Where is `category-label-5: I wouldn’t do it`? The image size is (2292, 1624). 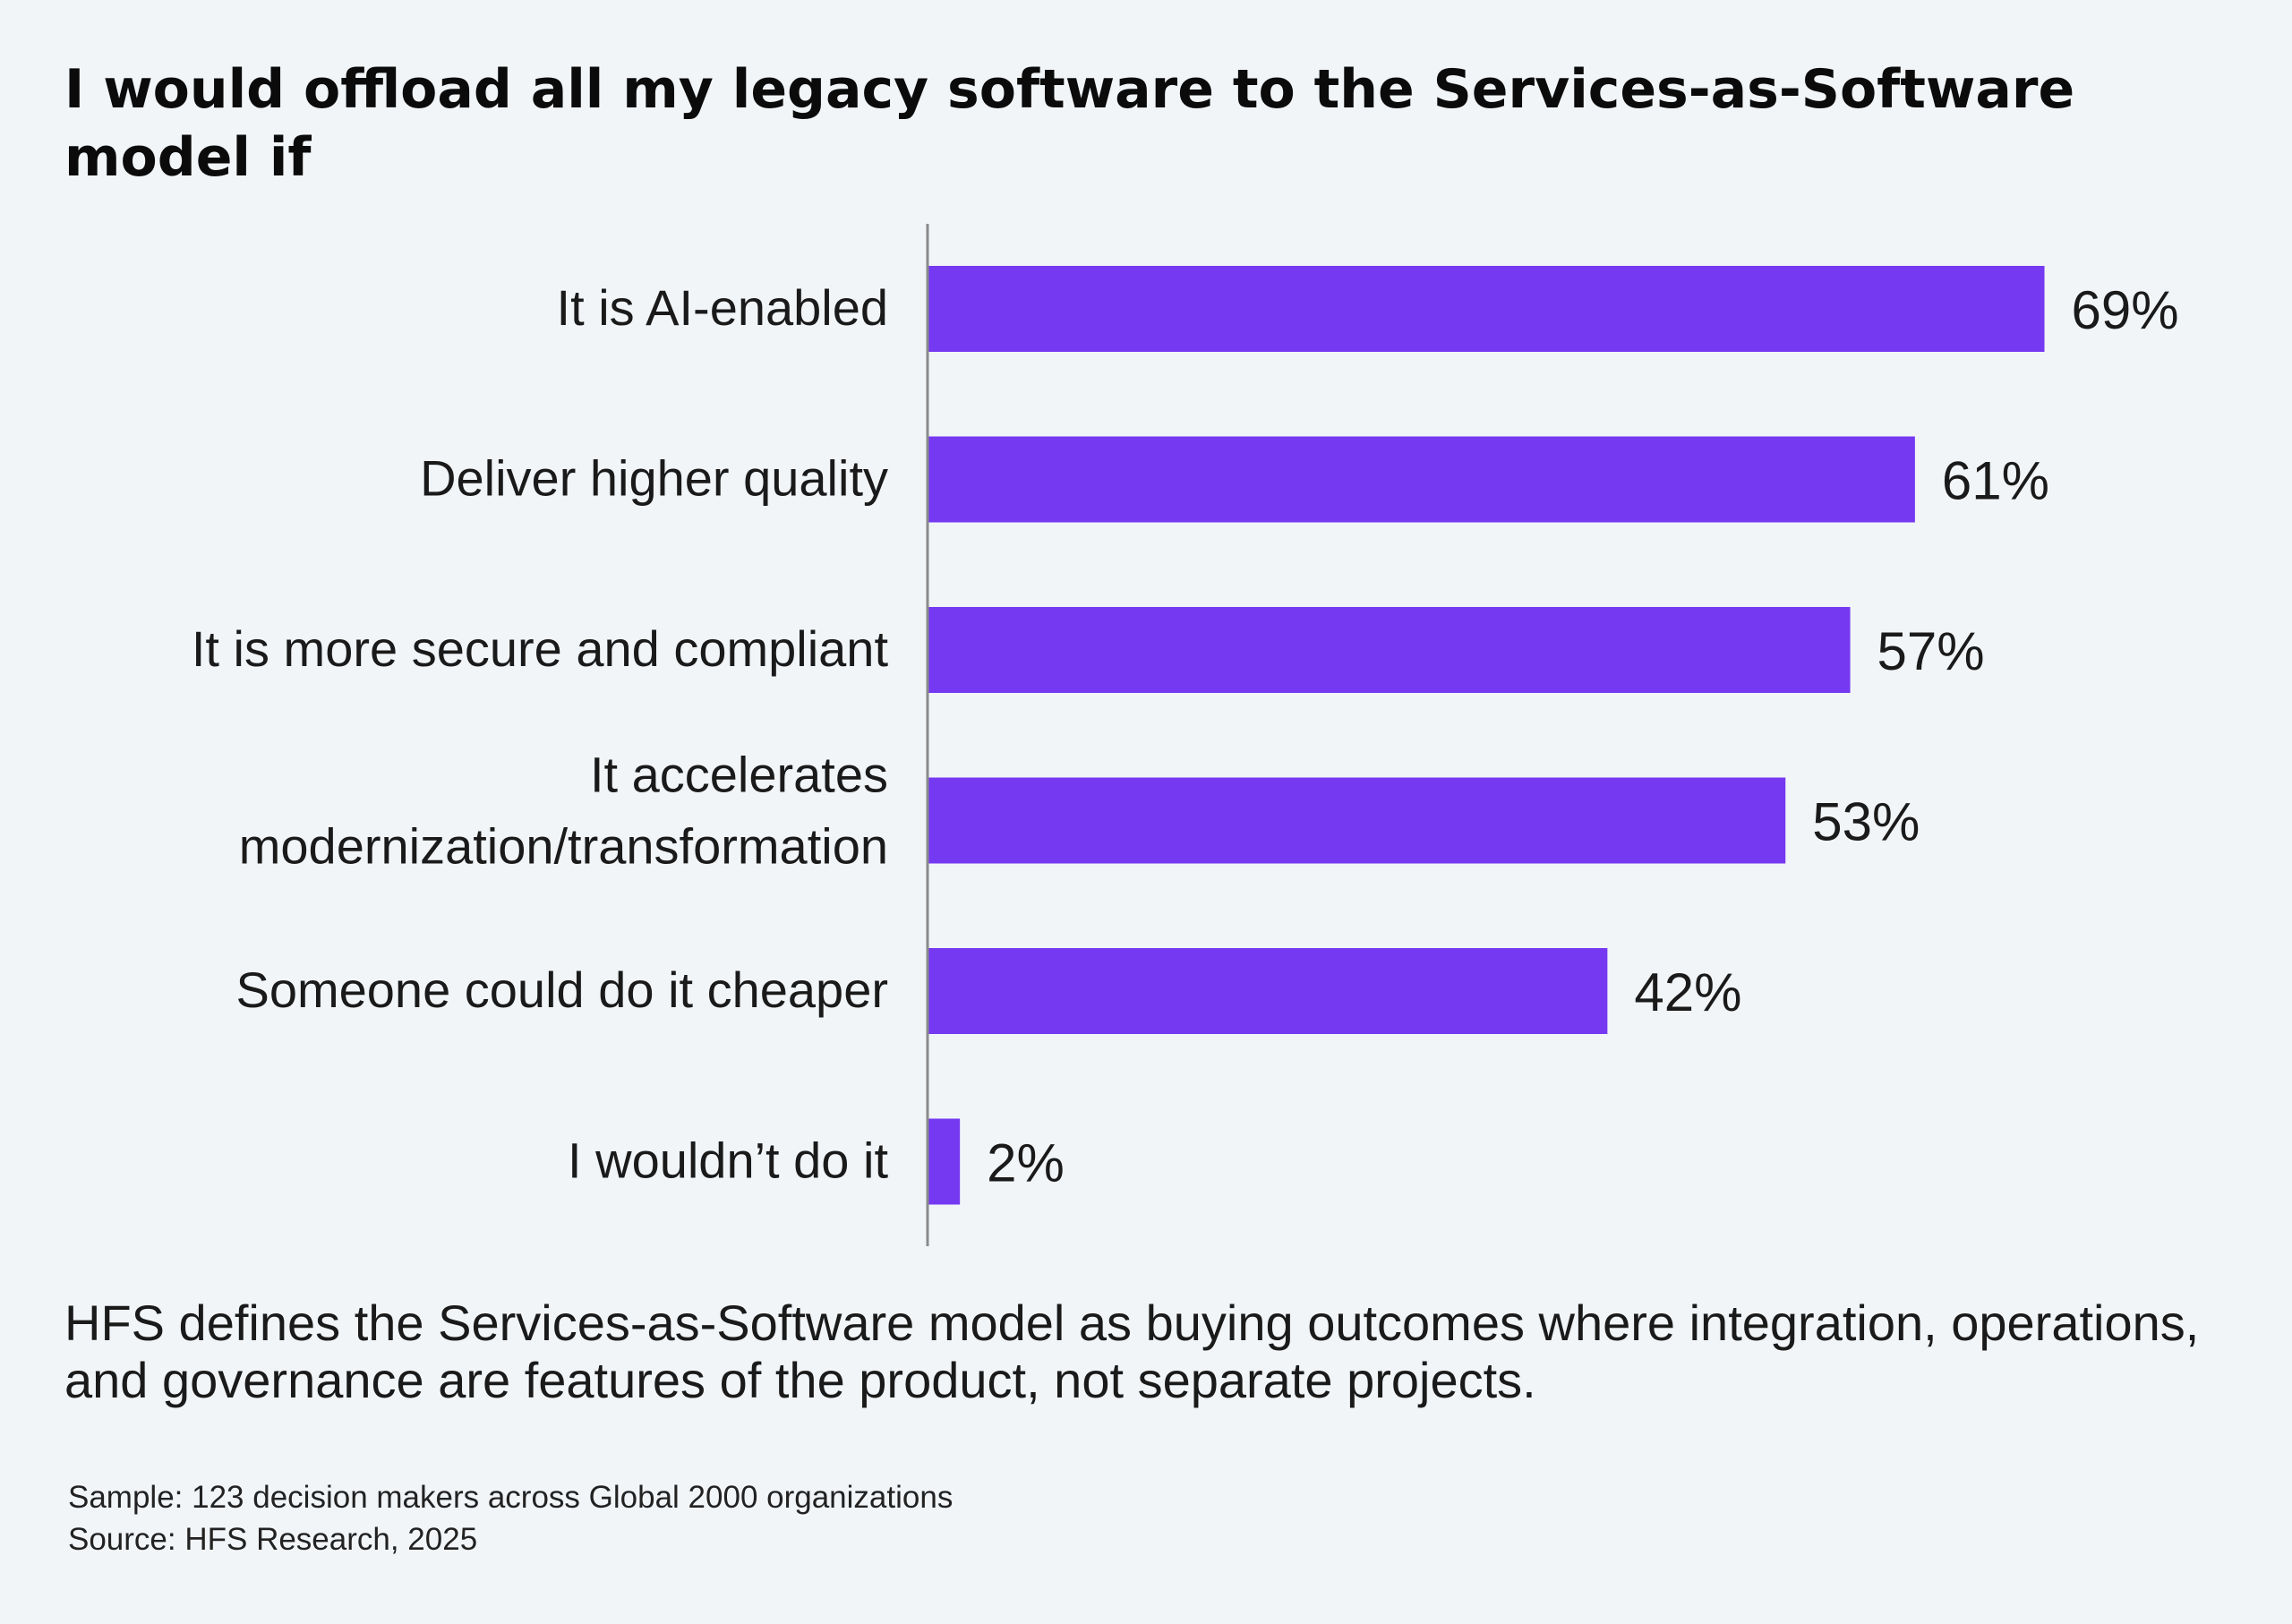 category-label-5: I wouldn’t do it is located at coordinates (728, 1161).